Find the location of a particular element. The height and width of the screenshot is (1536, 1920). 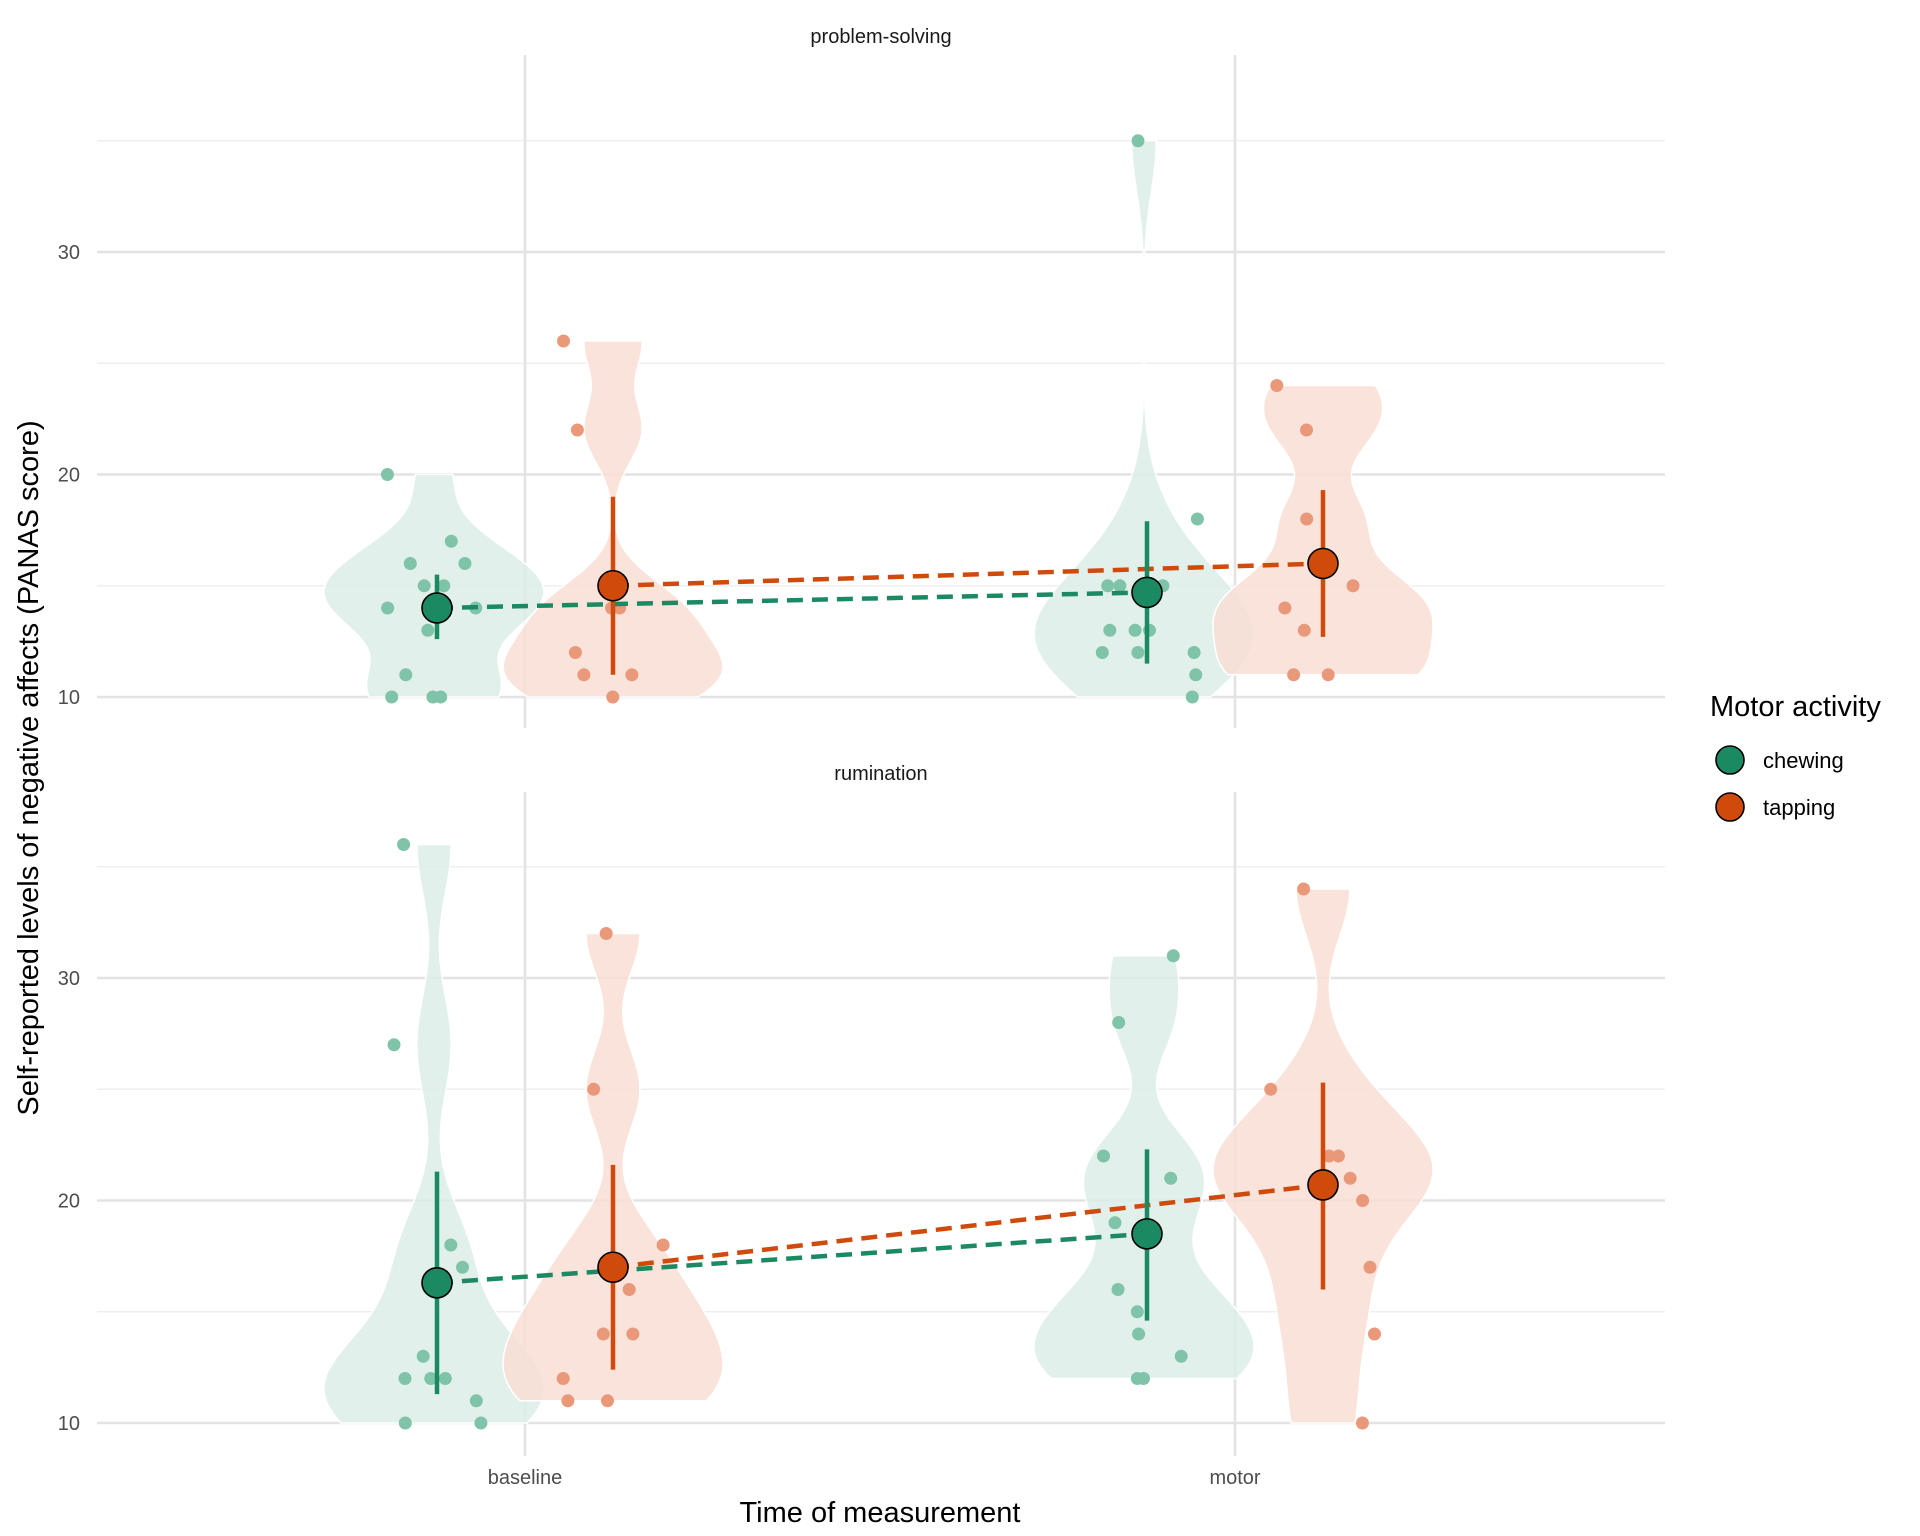

facet-title-problem-solving: problem-solving is located at coordinates (880, 37).